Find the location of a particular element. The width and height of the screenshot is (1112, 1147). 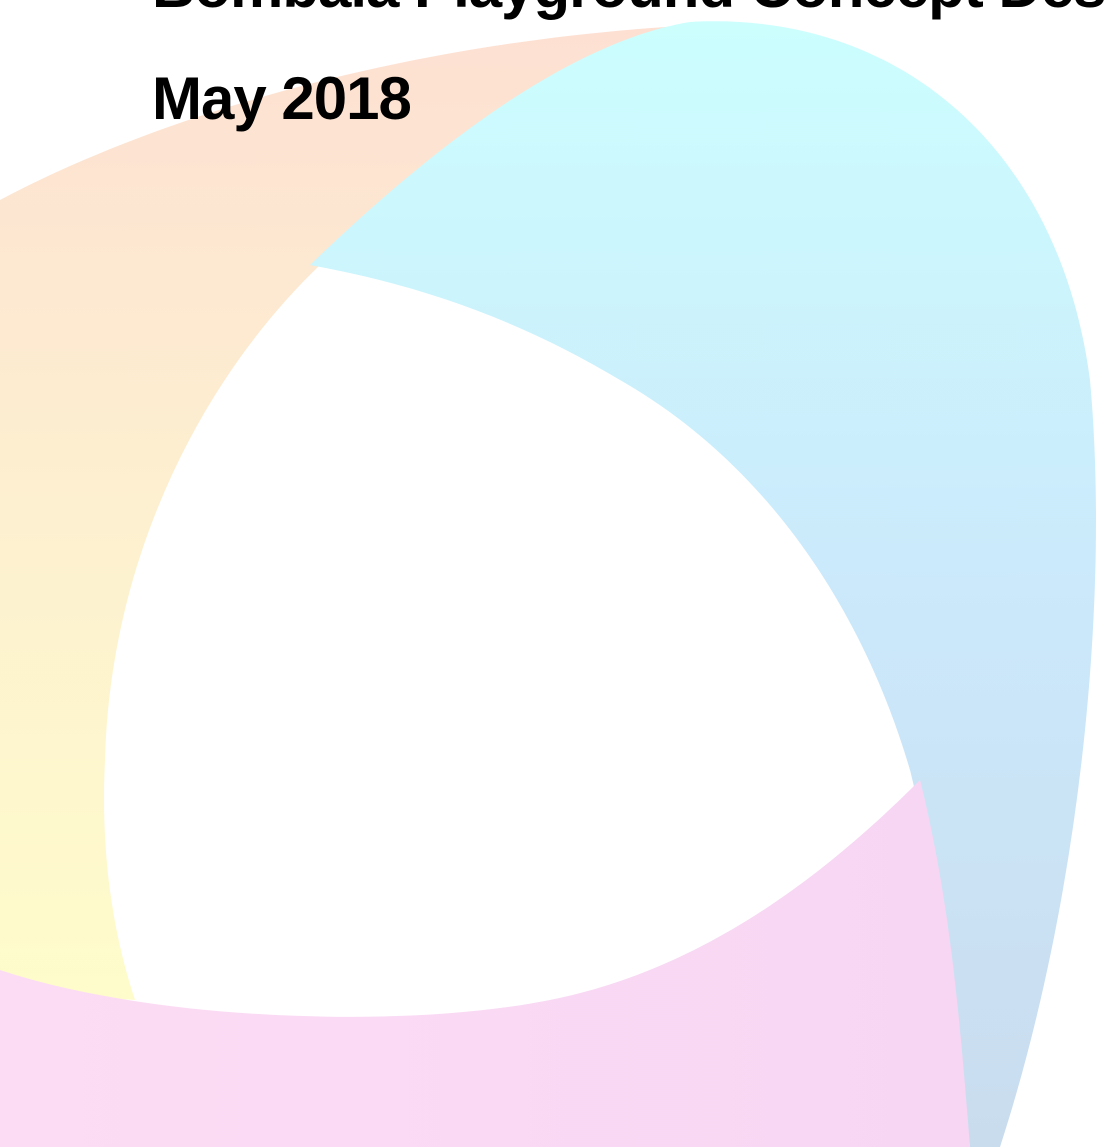

document-date: May 2018 is located at coordinates (282, 98).